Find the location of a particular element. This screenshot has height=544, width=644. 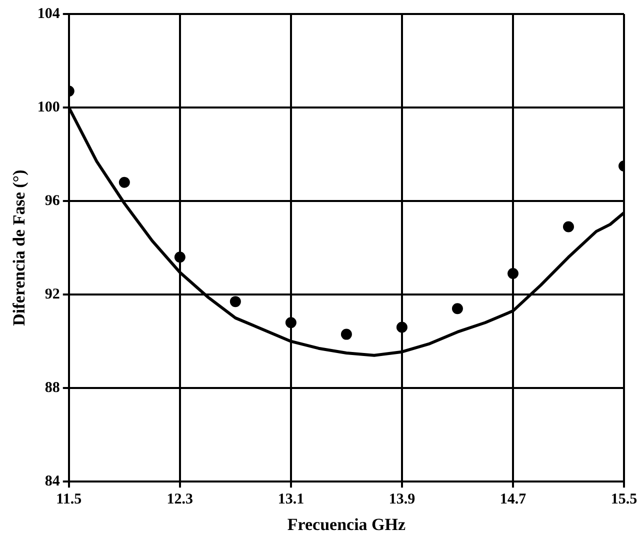

x-tick-label: 15.5 is located at coordinates (624, 499).